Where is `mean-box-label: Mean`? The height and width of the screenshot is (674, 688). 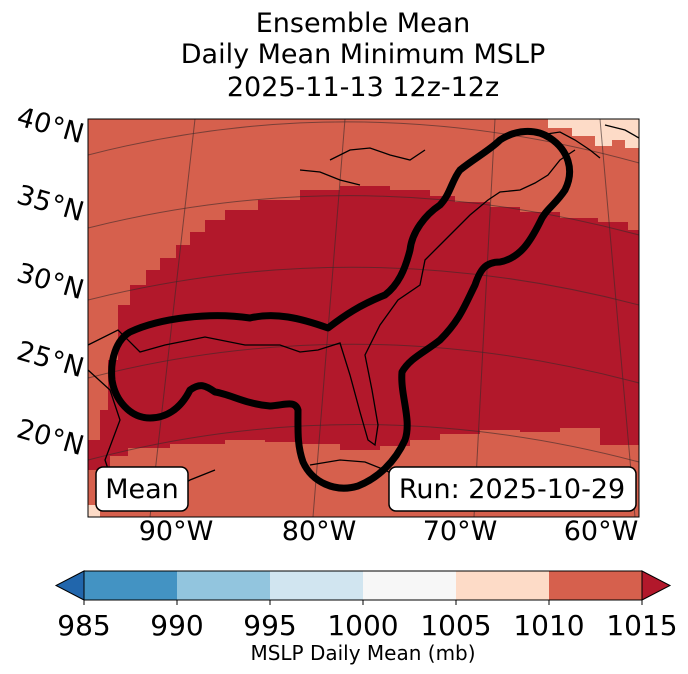
mean-box-label: Mean is located at coordinates (142, 489).